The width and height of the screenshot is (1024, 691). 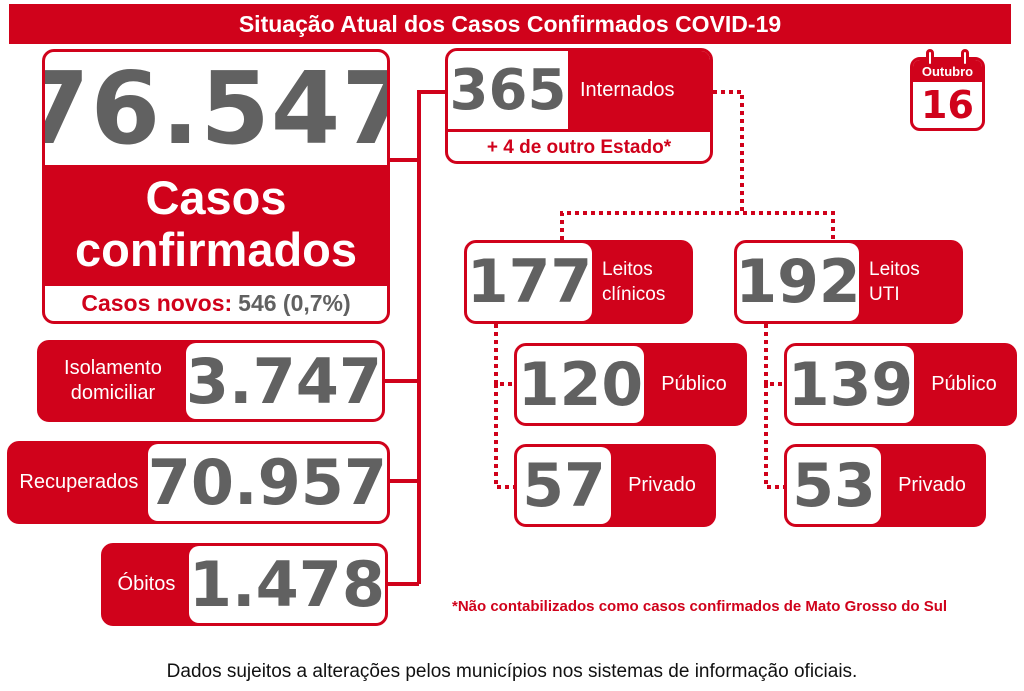 What do you see at coordinates (884, 294) in the screenshot?
I see `icu-beds-label-line2: UTI` at bounding box center [884, 294].